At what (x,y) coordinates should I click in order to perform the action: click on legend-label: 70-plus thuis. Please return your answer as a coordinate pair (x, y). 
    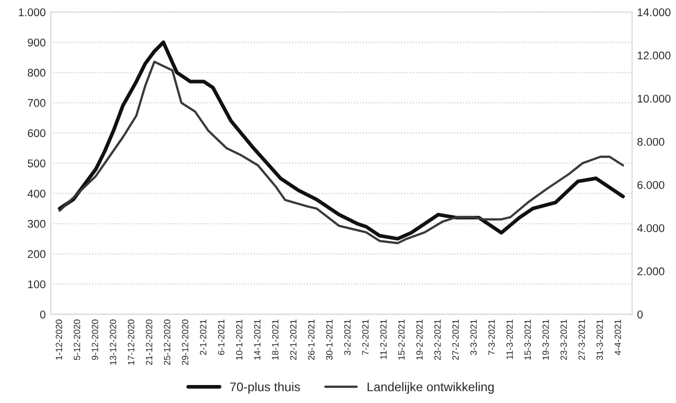
    Looking at the image, I should click on (265, 388).